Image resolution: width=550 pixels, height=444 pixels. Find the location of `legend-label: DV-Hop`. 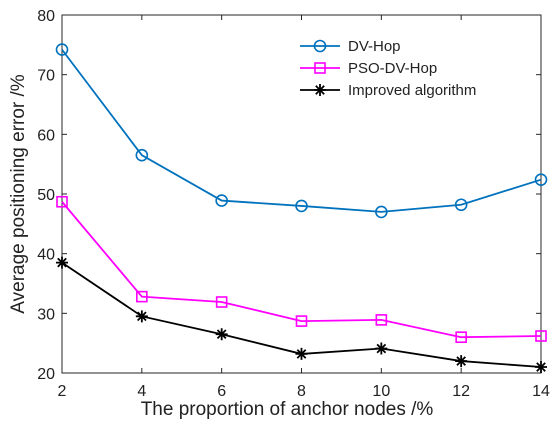

legend-label: DV-Hop is located at coordinates (374, 46).